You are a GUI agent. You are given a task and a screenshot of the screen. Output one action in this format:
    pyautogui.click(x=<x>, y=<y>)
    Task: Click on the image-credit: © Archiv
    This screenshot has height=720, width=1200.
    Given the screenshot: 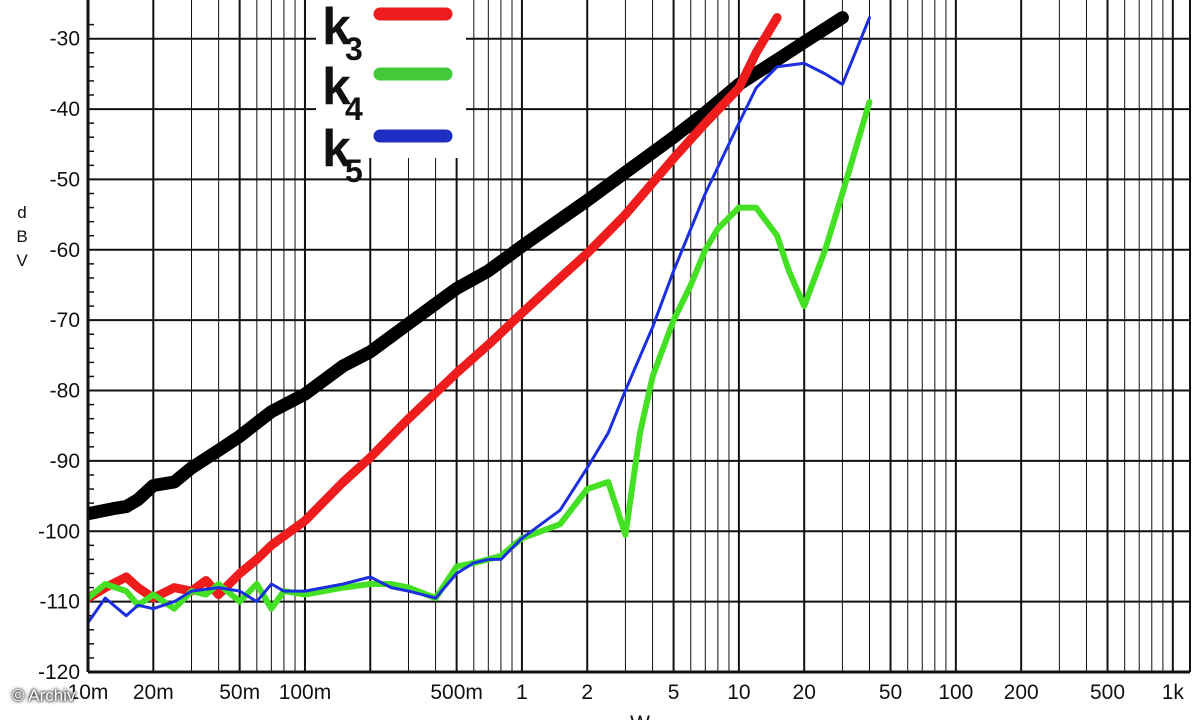 What is the action you would take?
    pyautogui.click(x=44, y=695)
    